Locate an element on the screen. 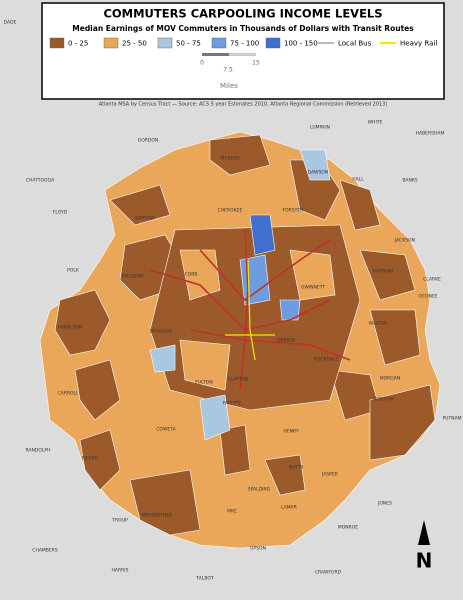  county-label: BUTTS is located at coordinates (296, 468).